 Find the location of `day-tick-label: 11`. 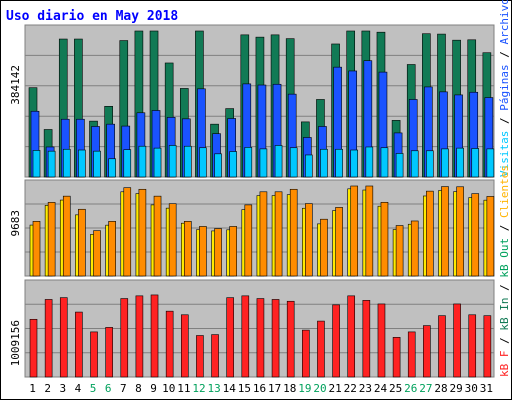

day-tick-label: 11 is located at coordinates (183, 388).